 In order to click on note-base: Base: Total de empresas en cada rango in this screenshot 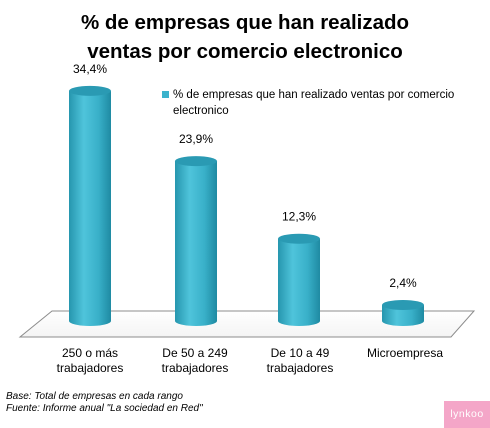, I will do `click(94, 396)`.